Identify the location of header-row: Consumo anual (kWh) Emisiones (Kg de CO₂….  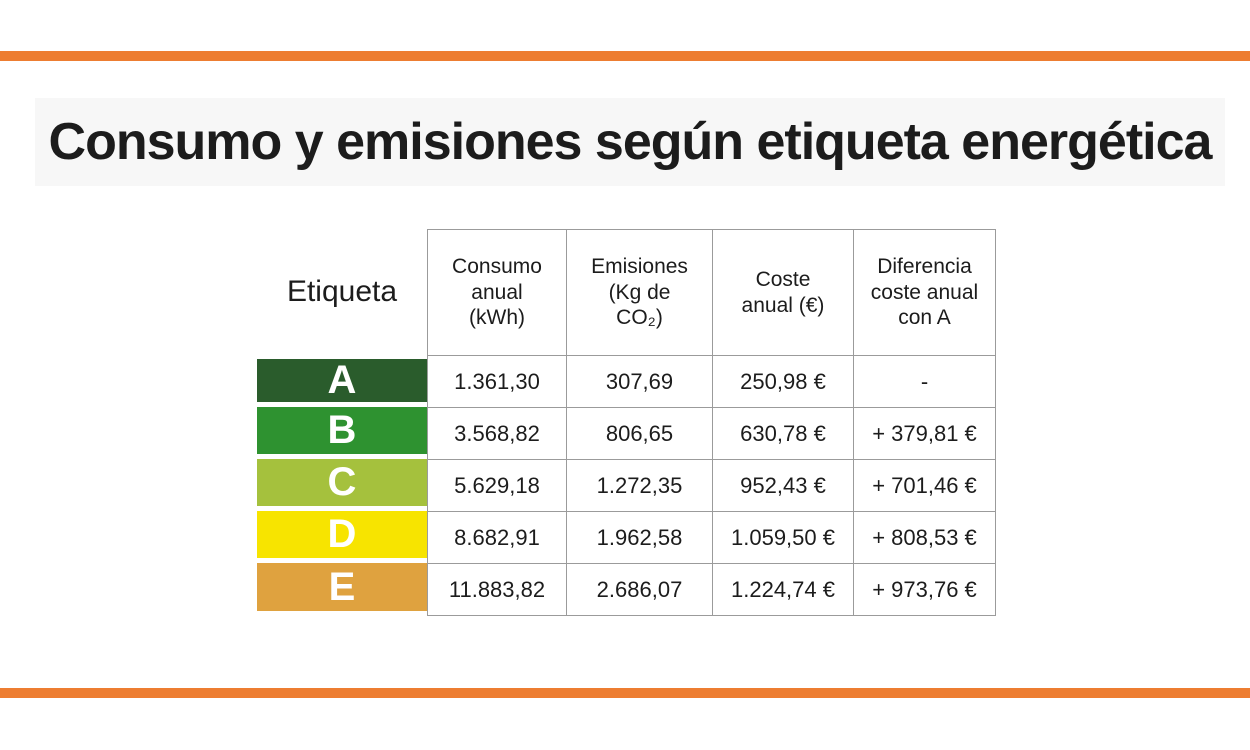
(711, 292).